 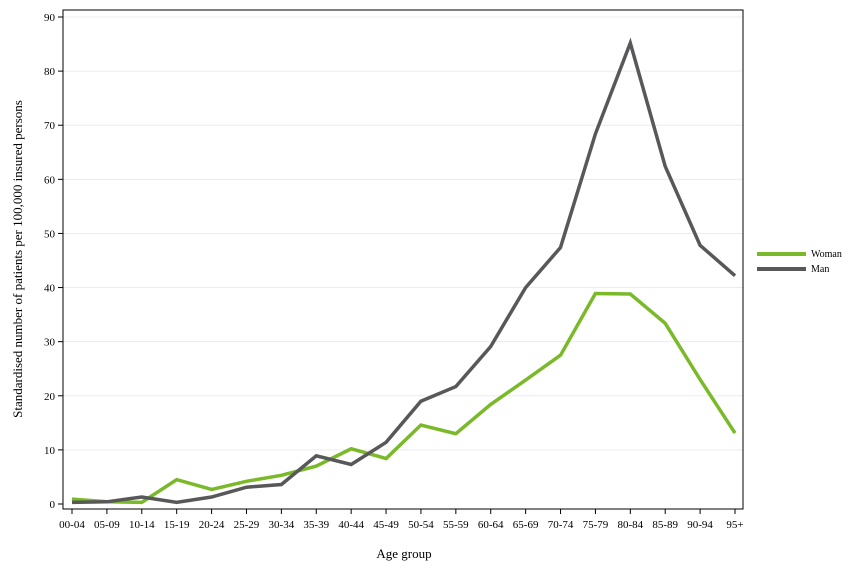 What do you see at coordinates (212, 525) in the screenshot?
I see `x-tick-label: 20-24` at bounding box center [212, 525].